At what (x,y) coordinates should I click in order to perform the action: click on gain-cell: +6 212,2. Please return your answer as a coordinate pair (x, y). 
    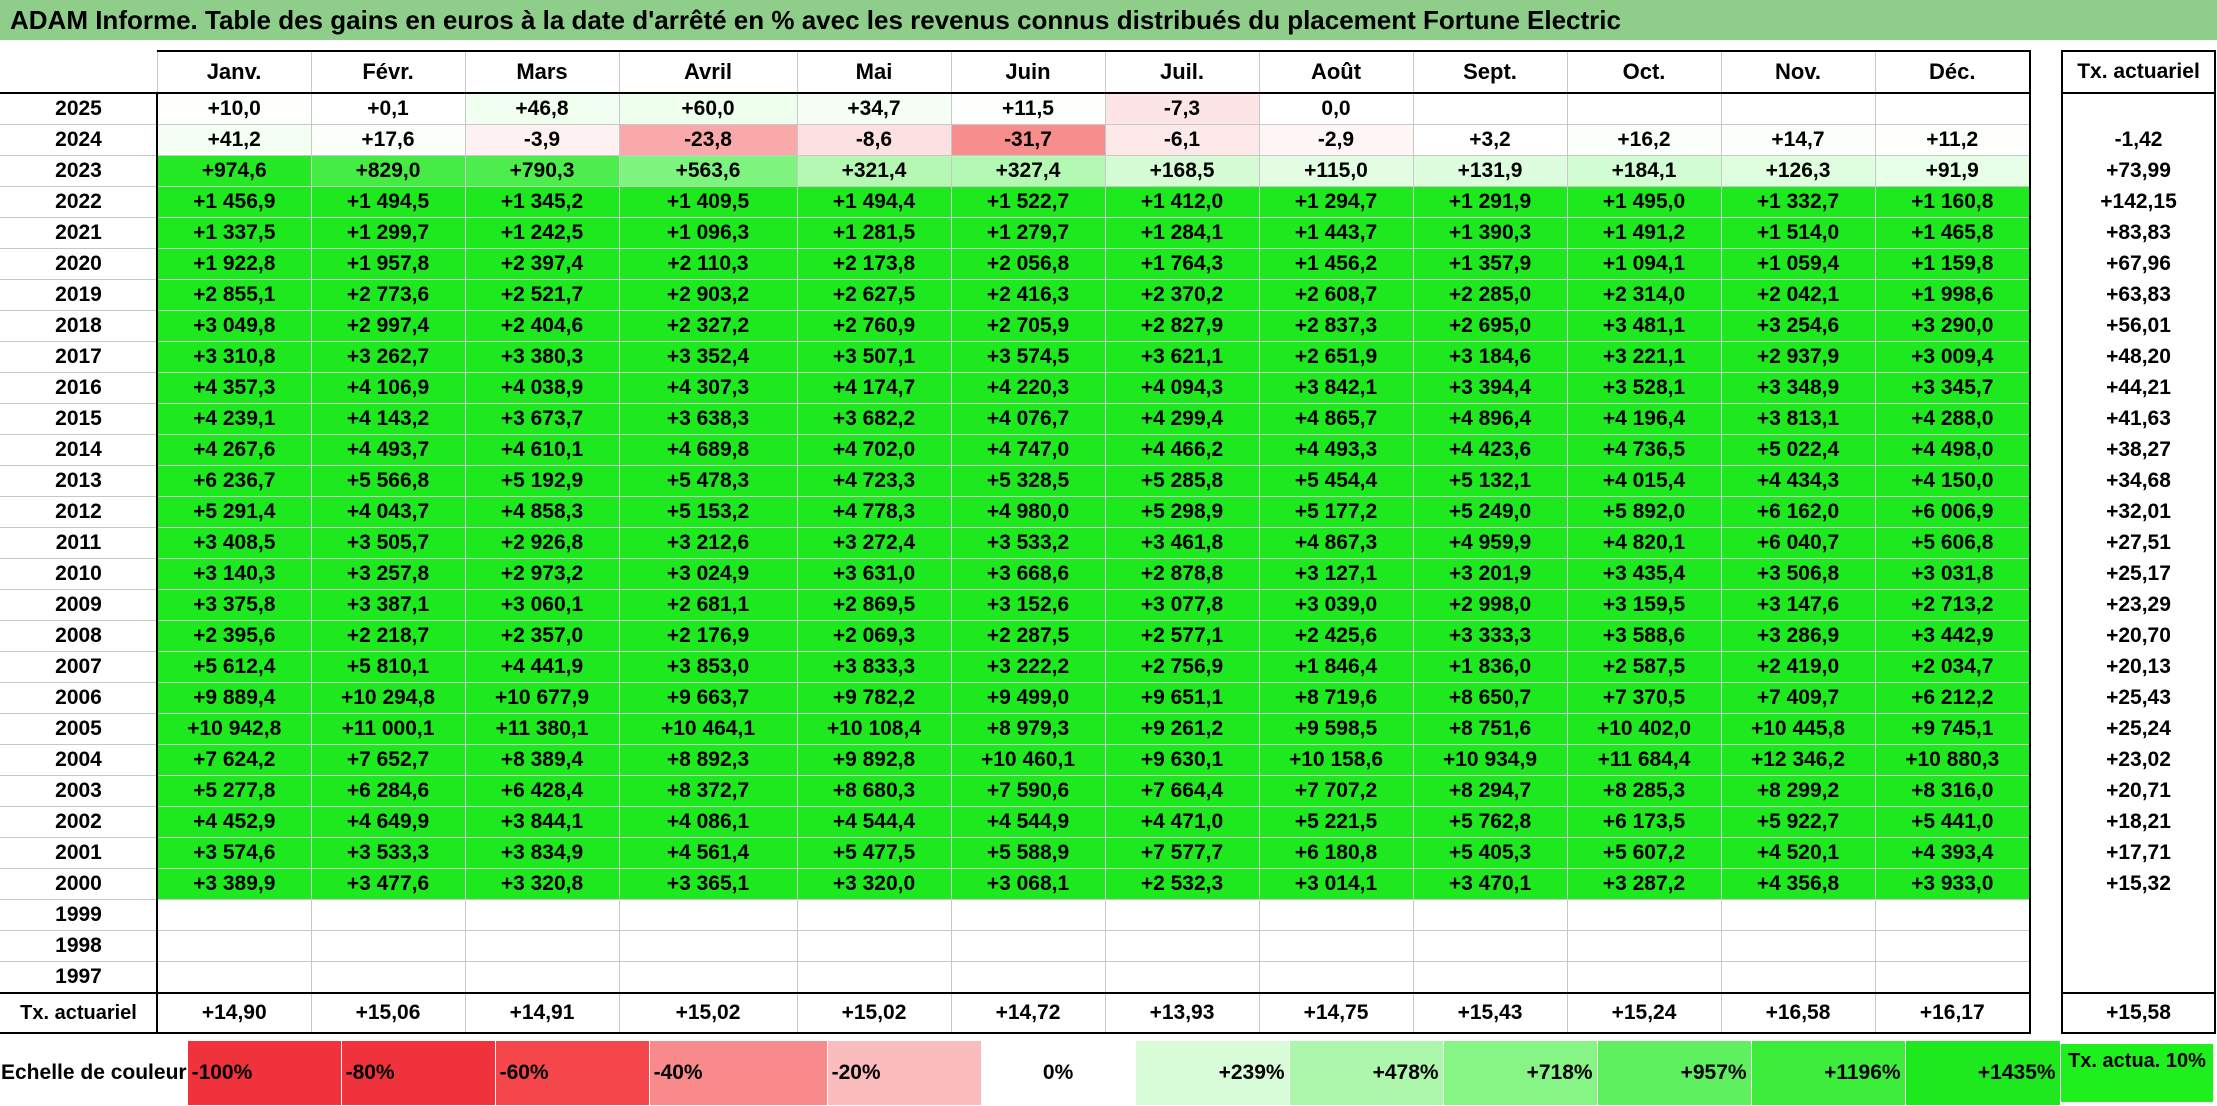
    Looking at the image, I should click on (1952, 698).